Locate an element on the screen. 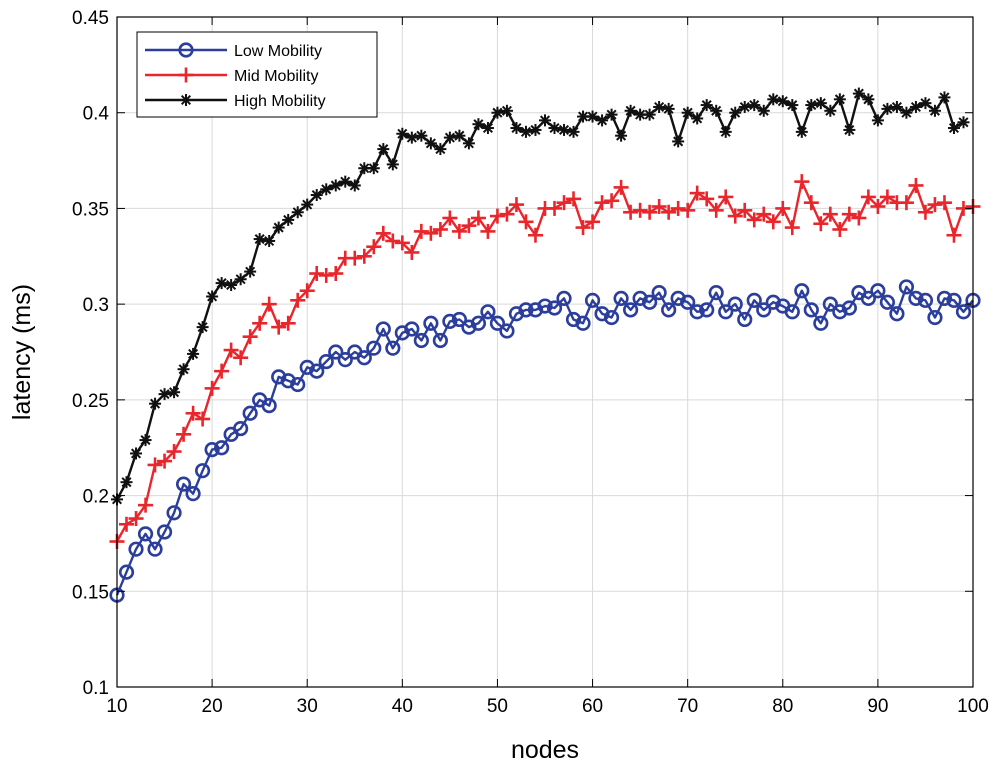 The width and height of the screenshot is (1000, 772). x-tick-label: 20 is located at coordinates (212, 706).